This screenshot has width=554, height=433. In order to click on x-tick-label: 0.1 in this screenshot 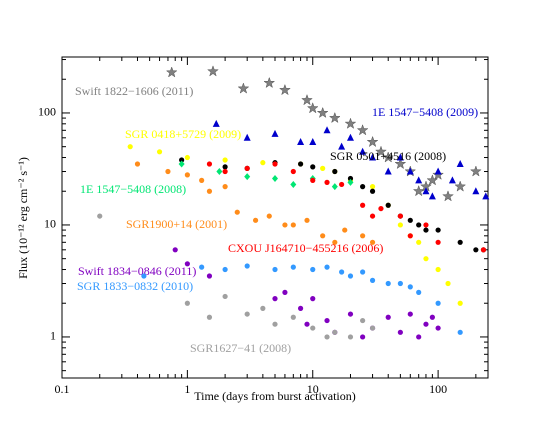, I will do `click(62, 389)`.